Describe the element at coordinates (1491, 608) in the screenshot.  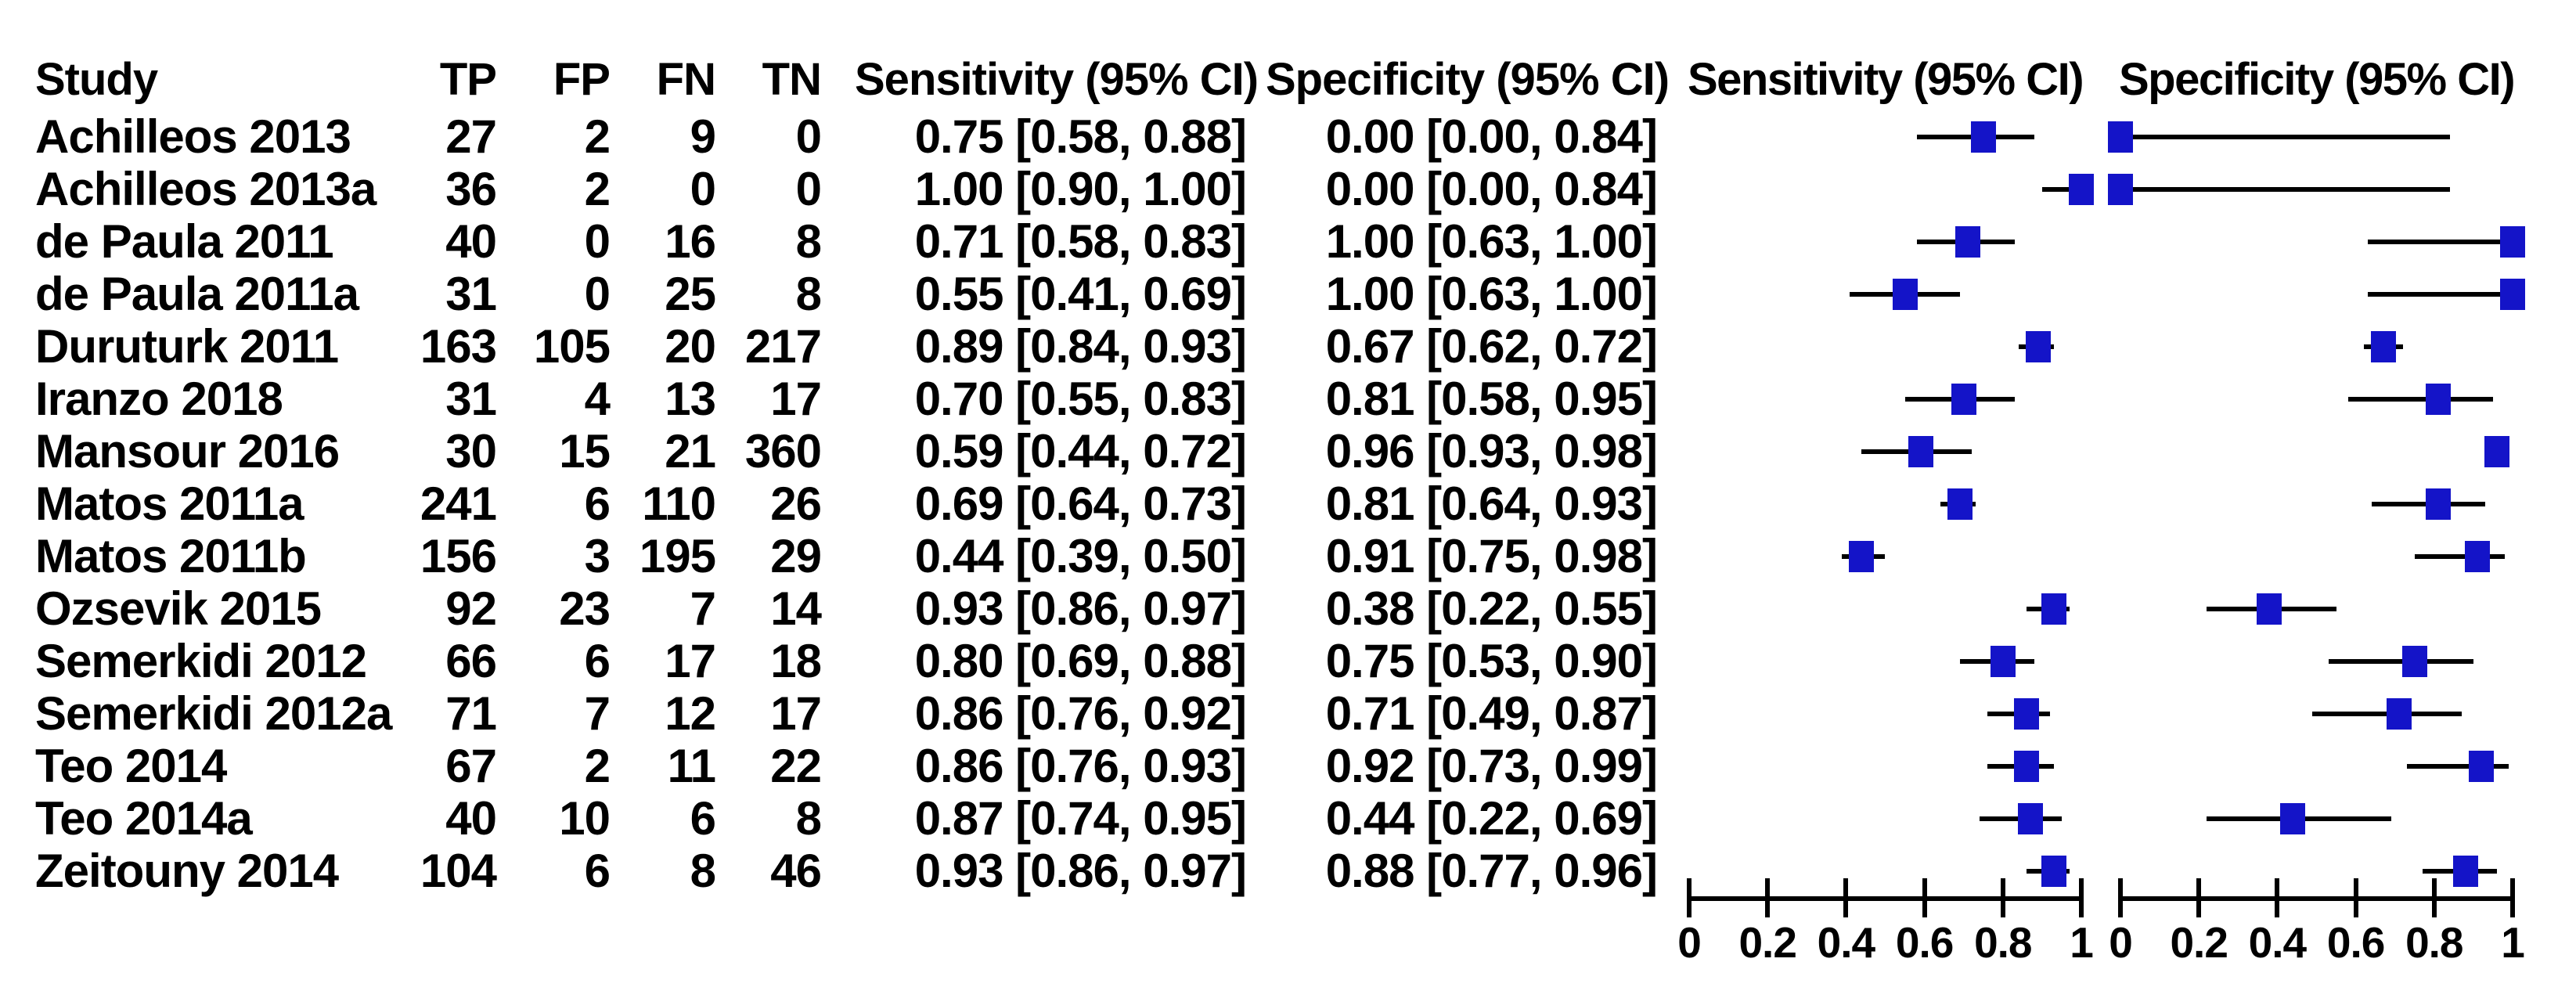
I see `specificity-ci-text: 0.38 [0.22, 0.55]` at that location.